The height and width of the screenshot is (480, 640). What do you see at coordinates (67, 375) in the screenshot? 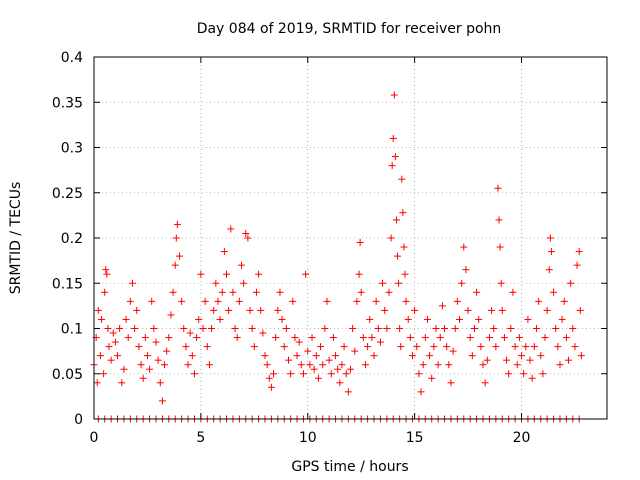
I see `y-tick-label: 0.05` at bounding box center [67, 375].